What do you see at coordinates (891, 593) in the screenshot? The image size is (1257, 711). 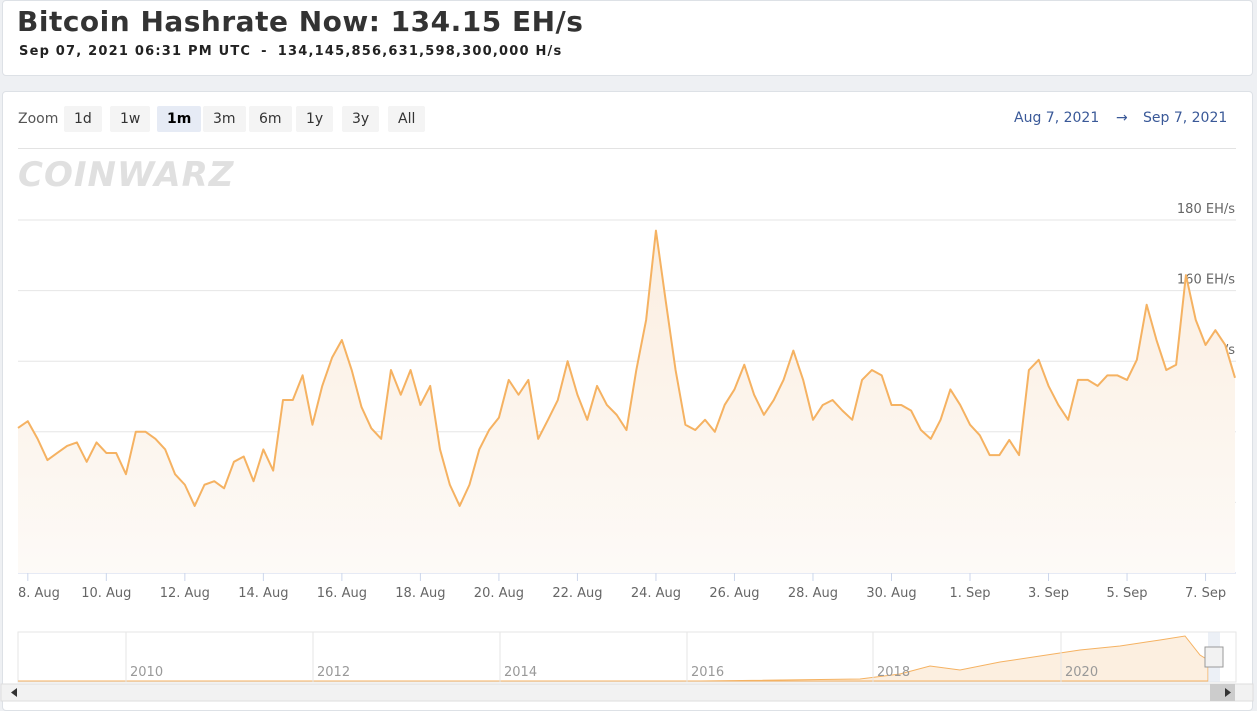 I see `x-tick-label: 30. Aug` at bounding box center [891, 593].